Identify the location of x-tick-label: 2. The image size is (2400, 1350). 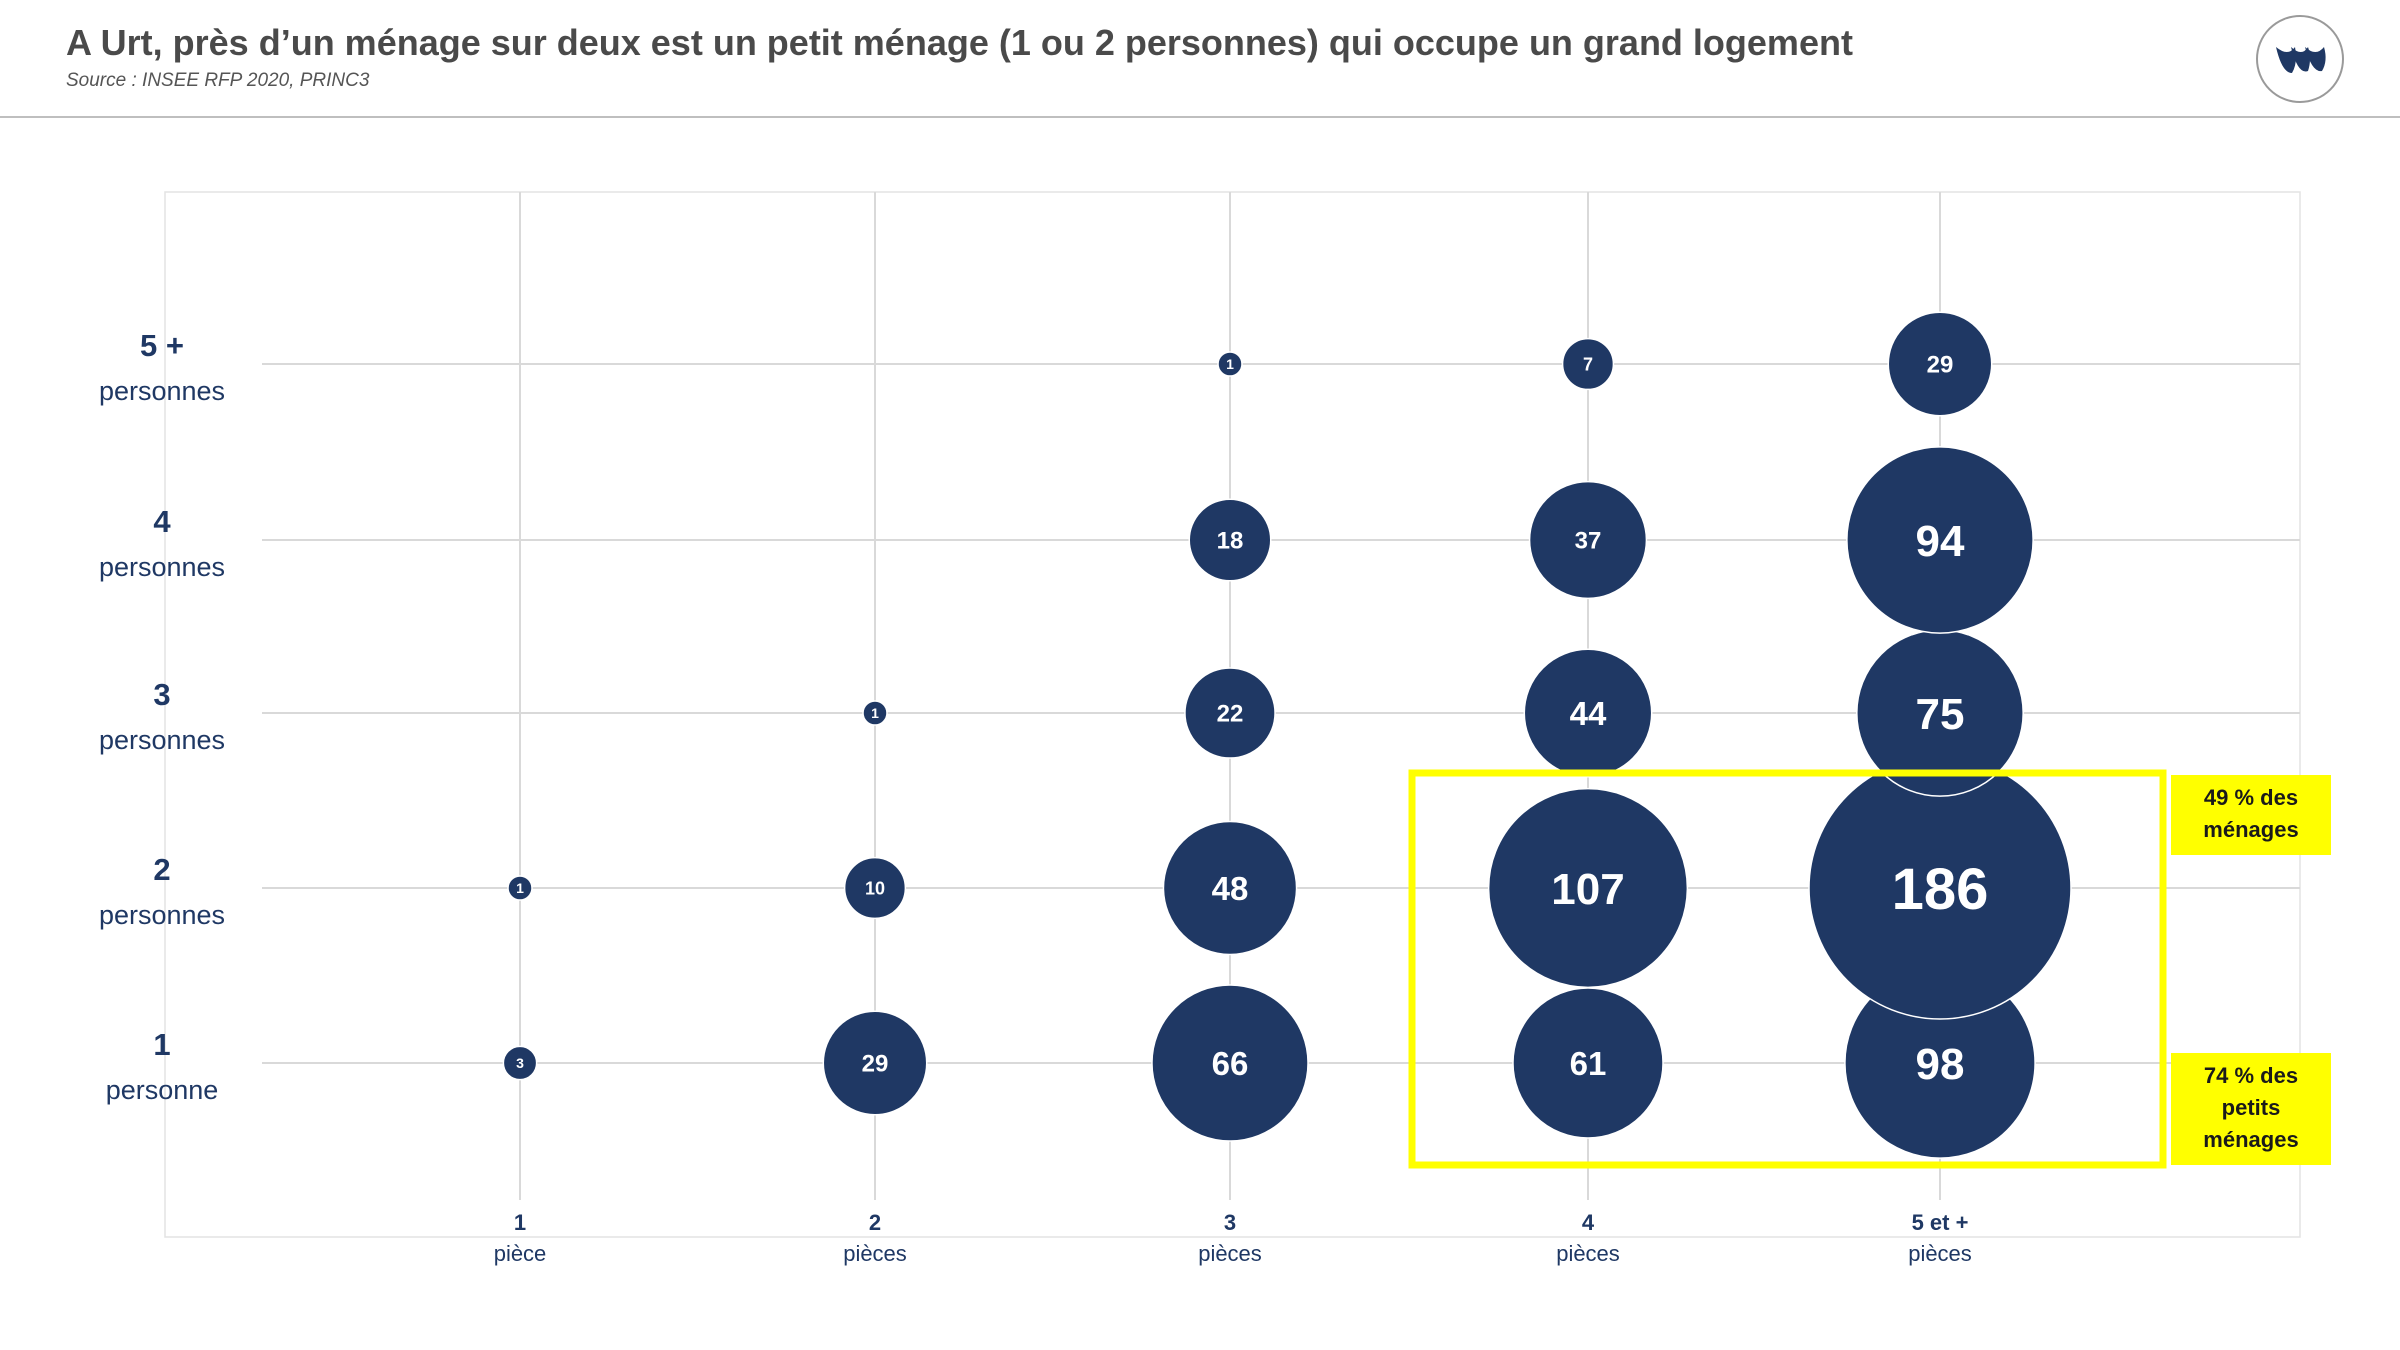
(875, 1222).